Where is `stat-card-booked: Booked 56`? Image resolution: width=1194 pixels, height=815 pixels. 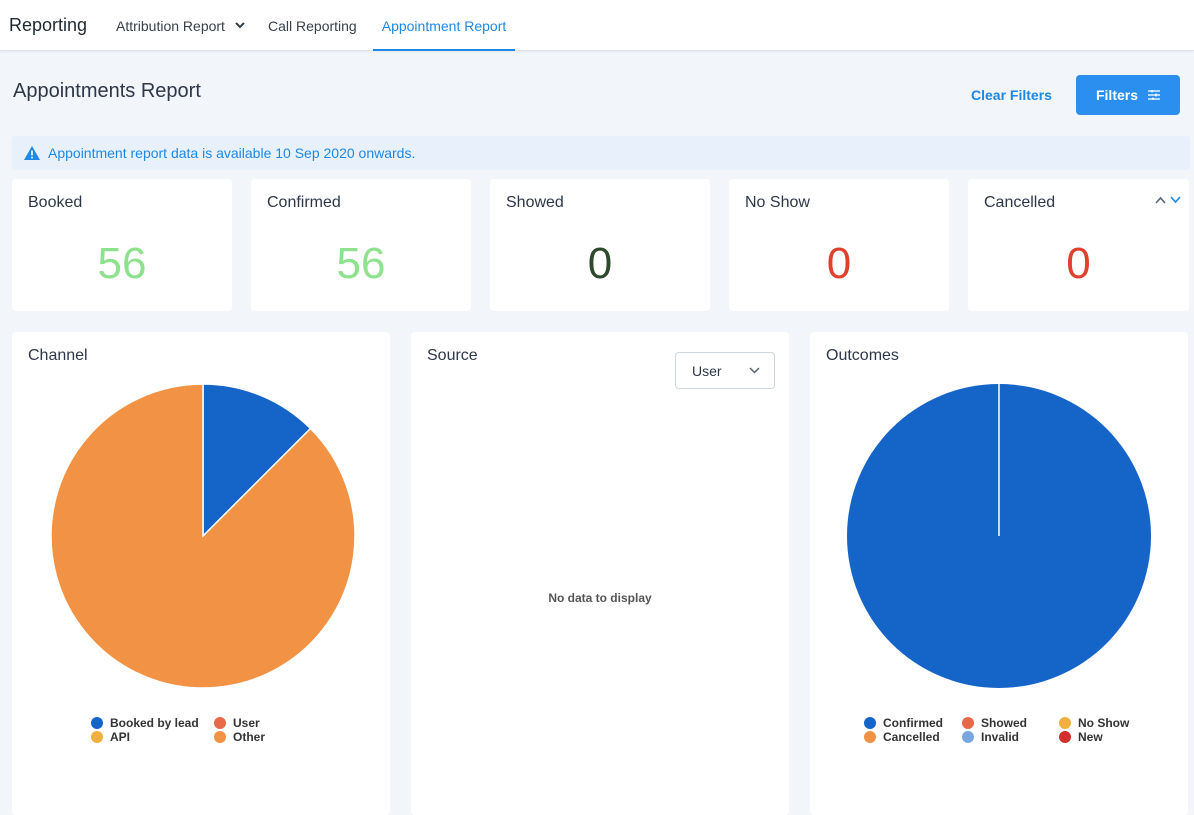 stat-card-booked: Booked 56 is located at coordinates (122, 245).